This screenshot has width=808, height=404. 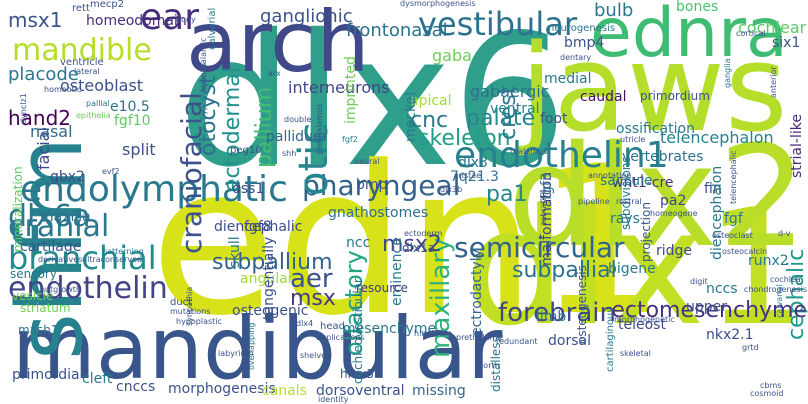 I want to click on word-sensory-126: sensory, so click(x=33, y=274).